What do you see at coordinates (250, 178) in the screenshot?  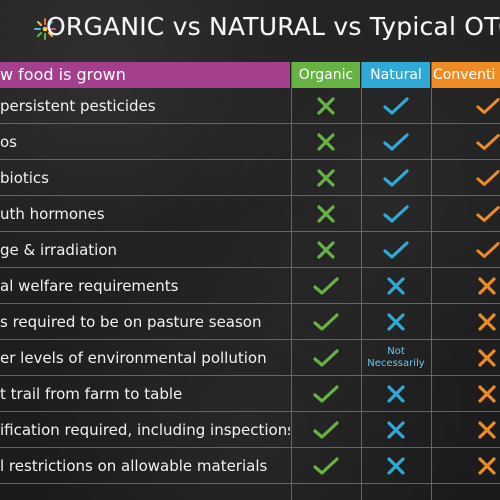 I see `table-row: biotics` at bounding box center [250, 178].